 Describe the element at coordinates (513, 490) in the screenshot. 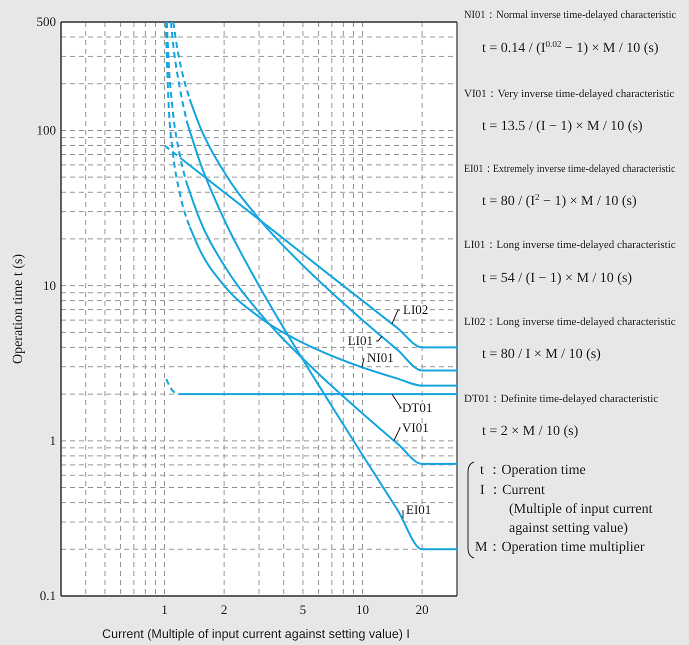

I see `text: I ：Current` at that location.